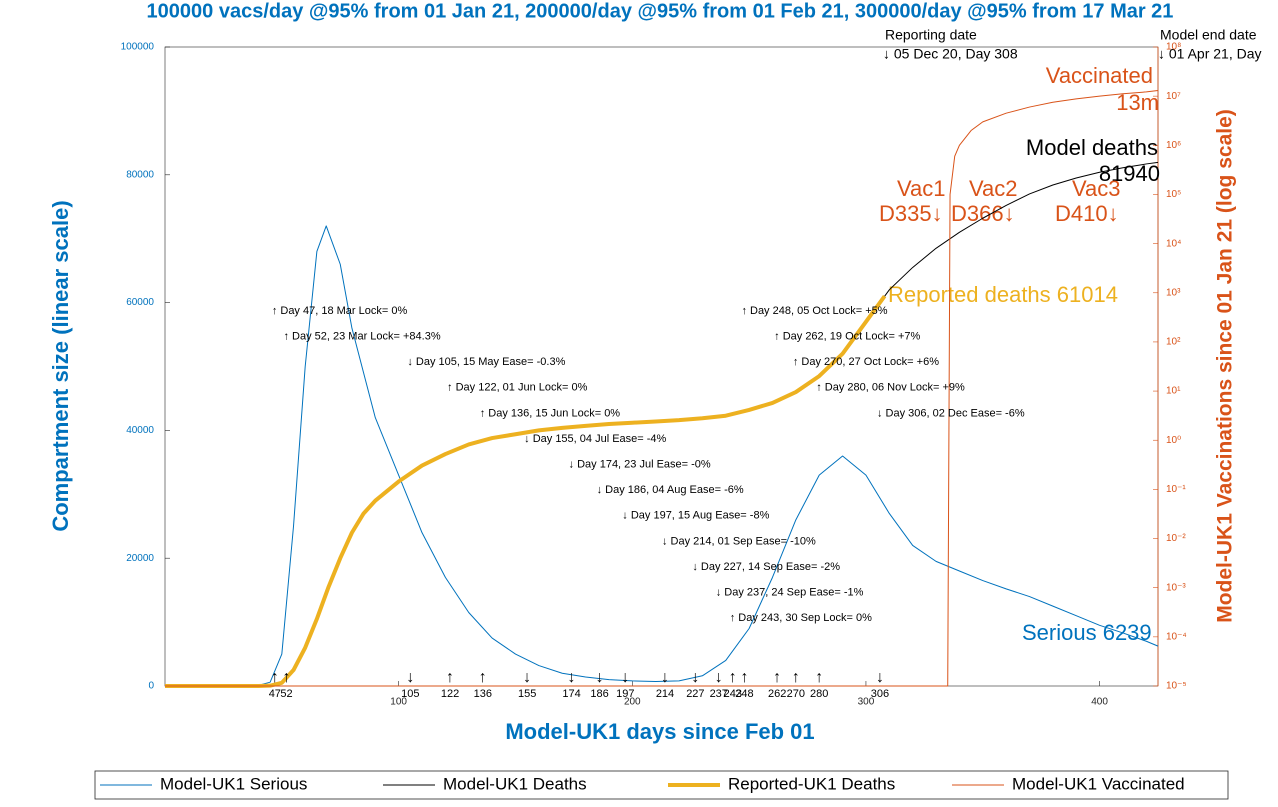 The height and width of the screenshot is (807, 1278). I want to click on annotation: ↓ 05 Dec 20, Day 308, so click(950, 54).